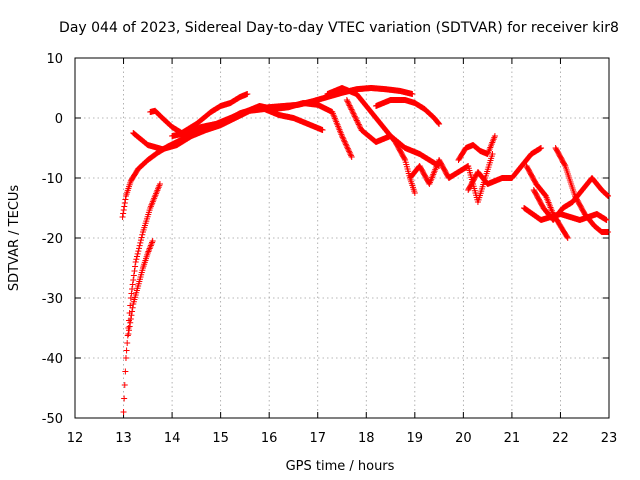 This screenshot has height=480, width=640. What do you see at coordinates (340, 466) in the screenshot?
I see `x-axis-label: GPS time / hours` at bounding box center [340, 466].